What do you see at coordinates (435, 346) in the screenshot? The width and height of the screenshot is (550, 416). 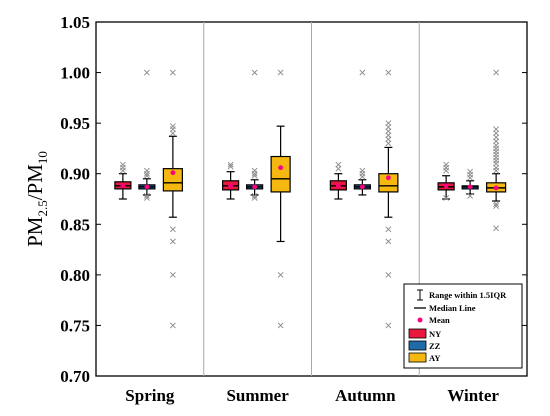 I see `legend-label-zz: ZZ` at bounding box center [435, 346].